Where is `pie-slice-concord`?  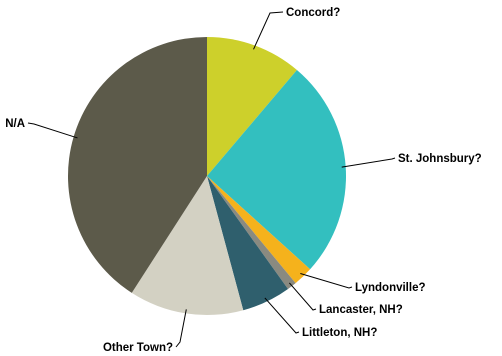
pie-slice-concord is located at coordinates (252, 106).